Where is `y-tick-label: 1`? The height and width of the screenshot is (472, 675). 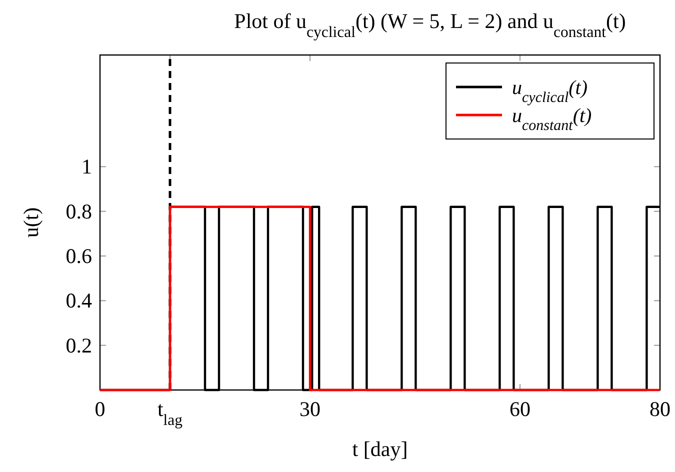
y-tick-label: 1 is located at coordinates (87, 166).